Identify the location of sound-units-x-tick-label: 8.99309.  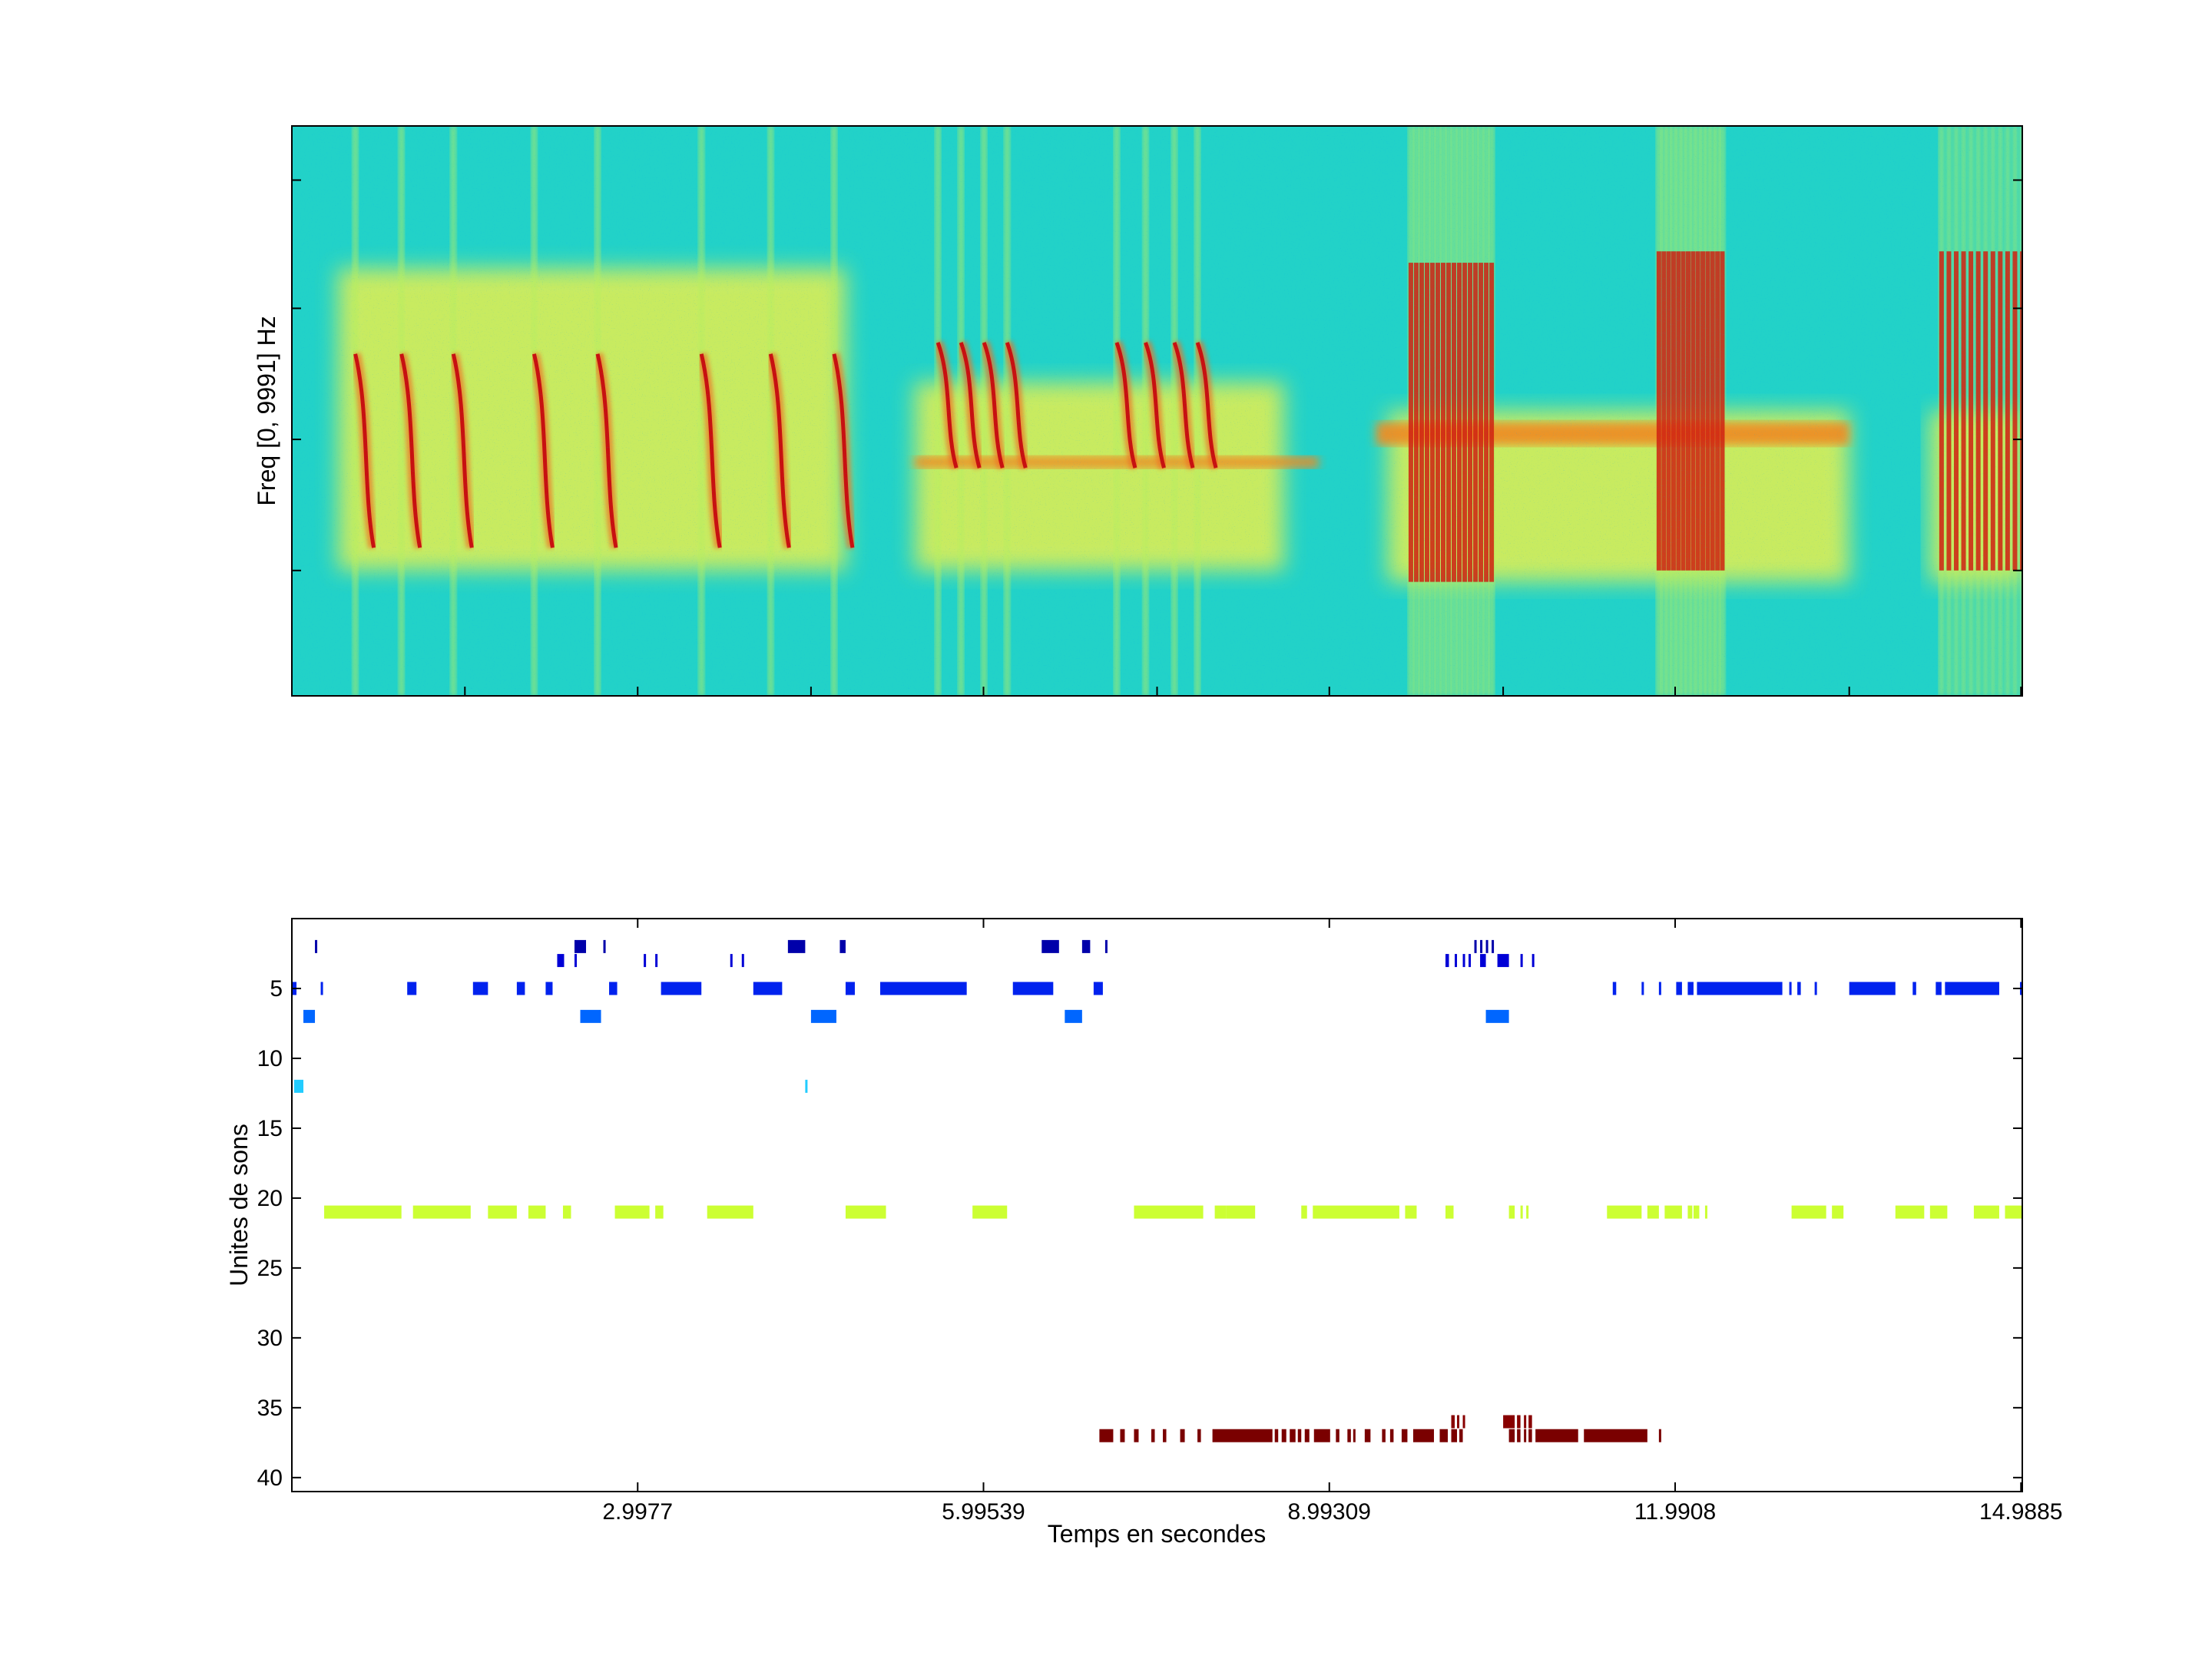
(1329, 1512).